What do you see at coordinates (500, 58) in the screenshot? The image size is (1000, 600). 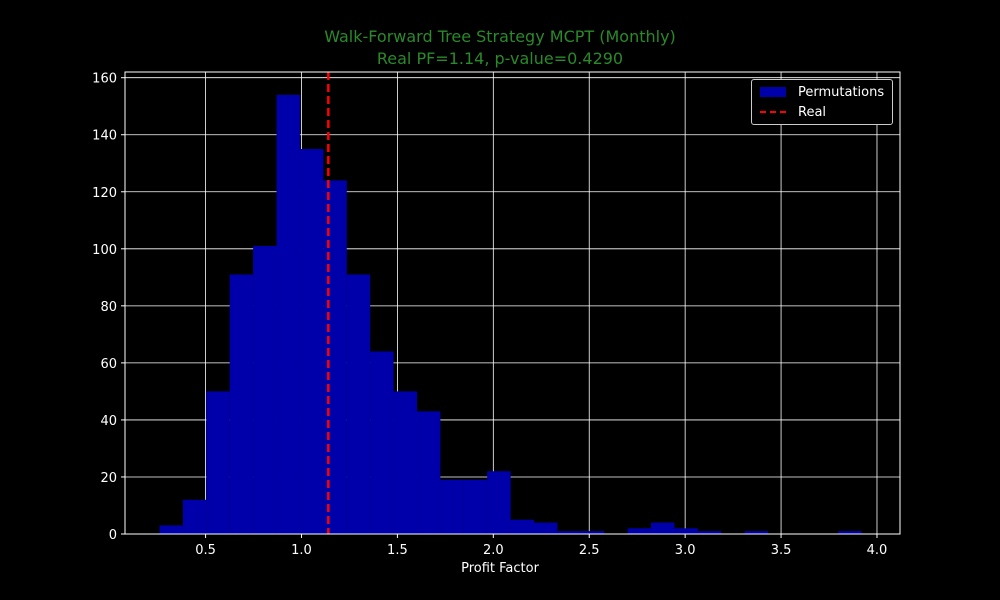 I see `chart-subtitle: Real PF=1.14, p-value=0.4290` at bounding box center [500, 58].